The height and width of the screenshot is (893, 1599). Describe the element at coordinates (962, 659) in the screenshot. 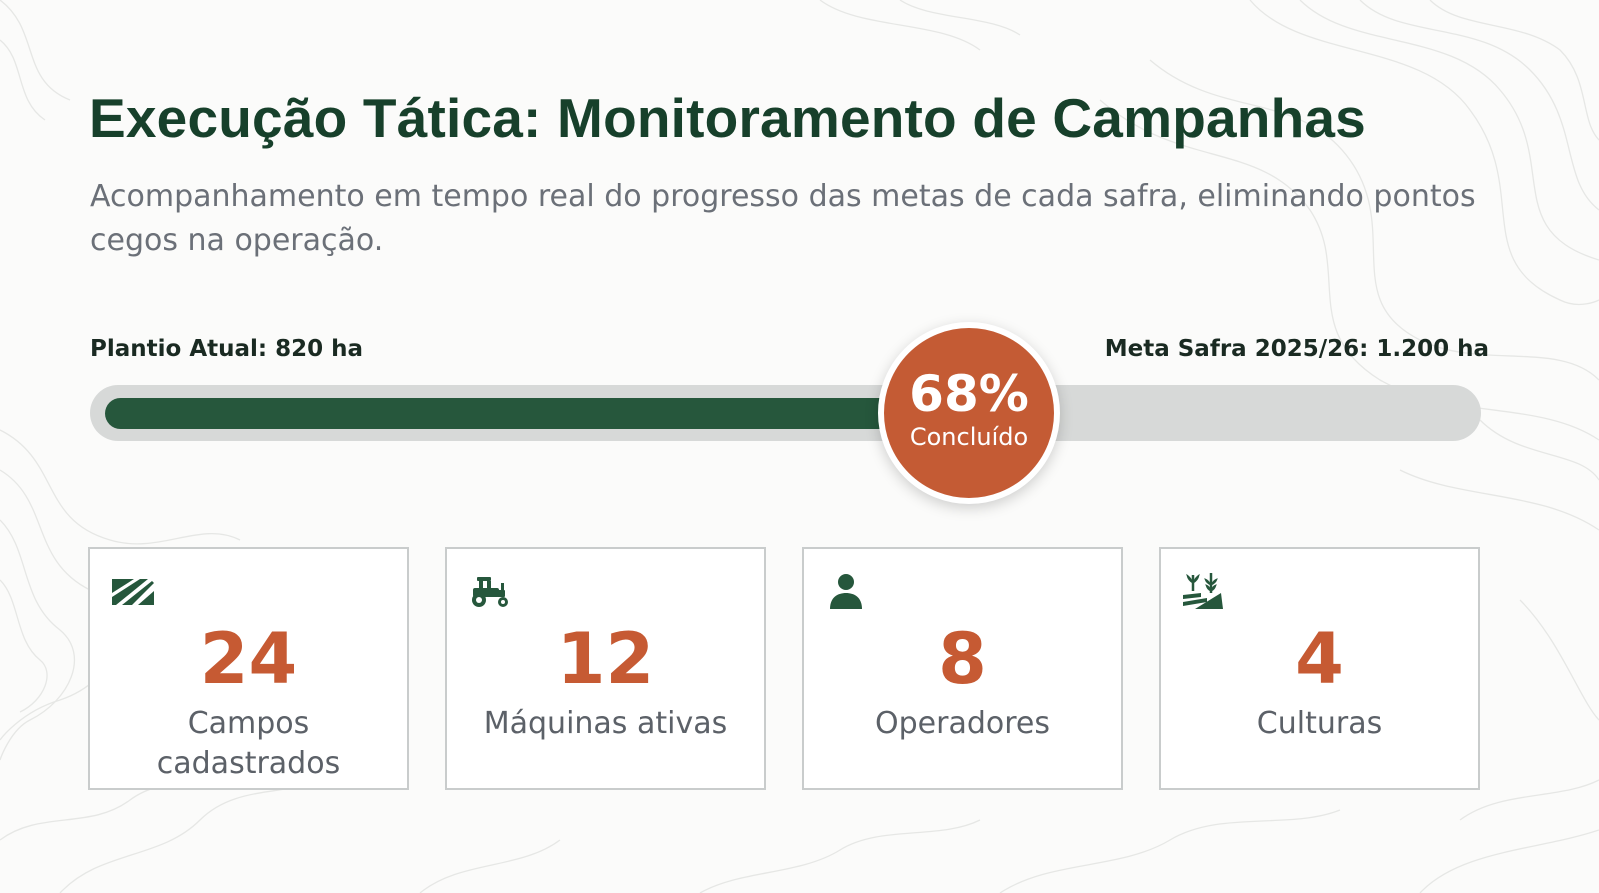

I see `stat-value: 8` at that location.